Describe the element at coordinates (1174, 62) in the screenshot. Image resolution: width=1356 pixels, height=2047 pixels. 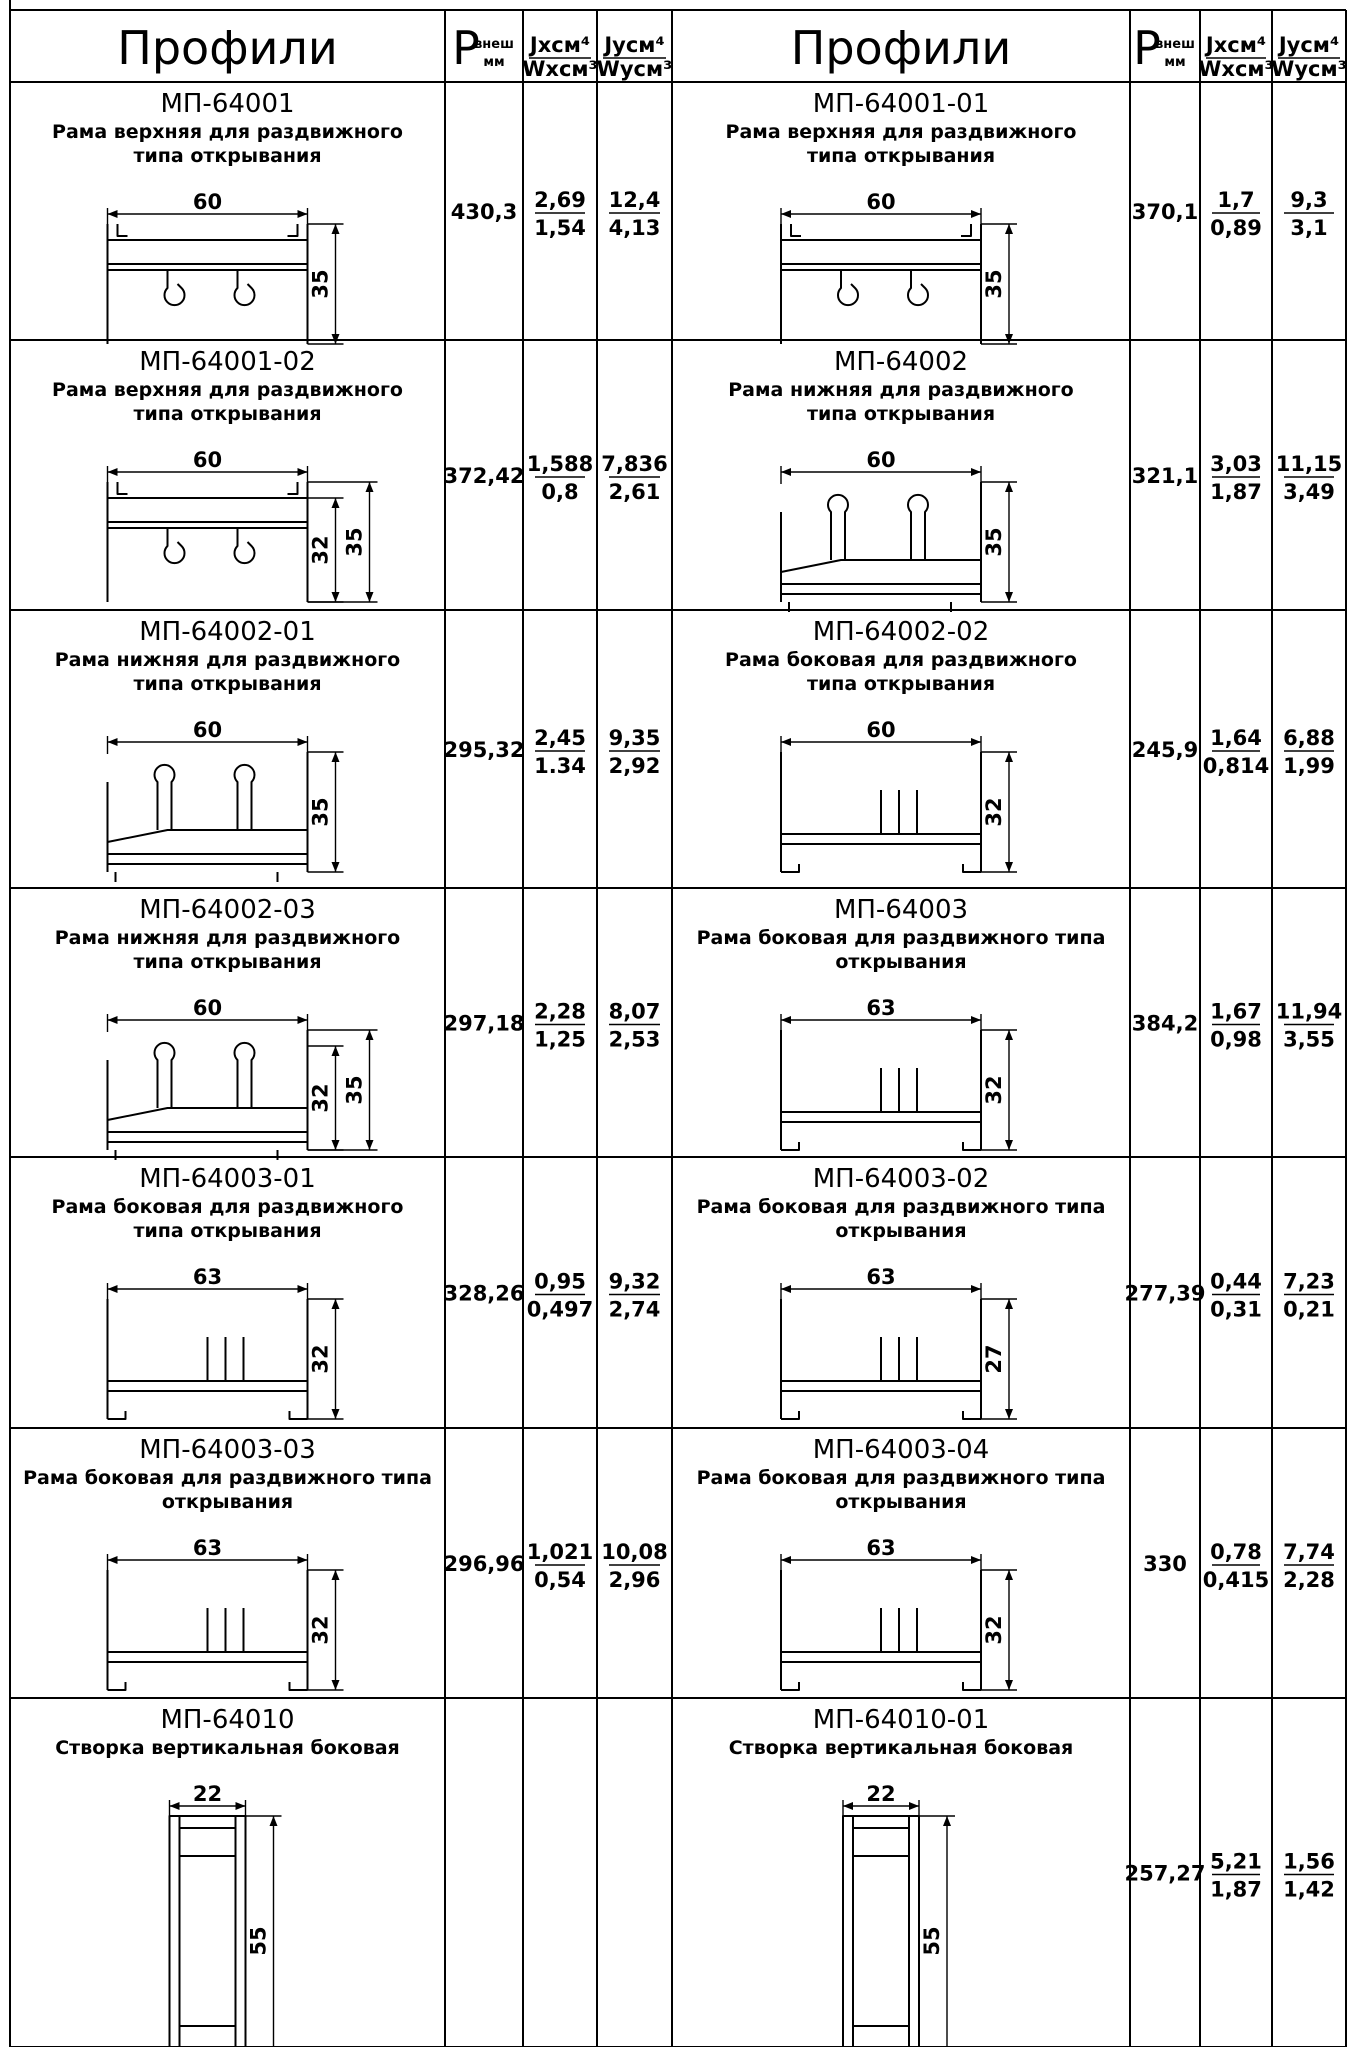
I see `header-perimeter-unit: мм` at that location.